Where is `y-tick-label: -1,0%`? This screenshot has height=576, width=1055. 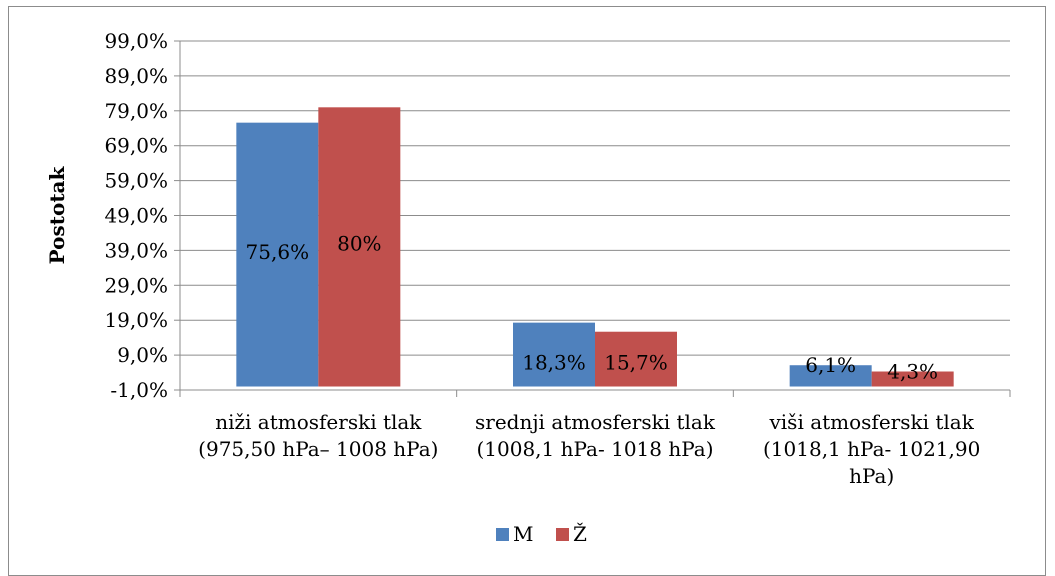 y-tick-label: -1,0% is located at coordinates (139, 390).